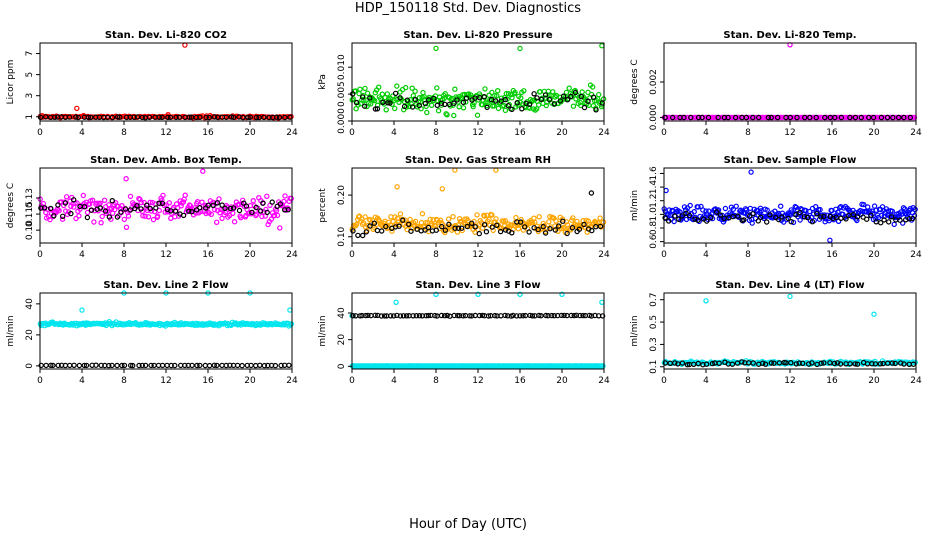 The width and height of the screenshot is (936, 540). What do you see at coordinates (40, 255) in the screenshot?
I see `x-tick-label: 0` at bounding box center [40, 255].